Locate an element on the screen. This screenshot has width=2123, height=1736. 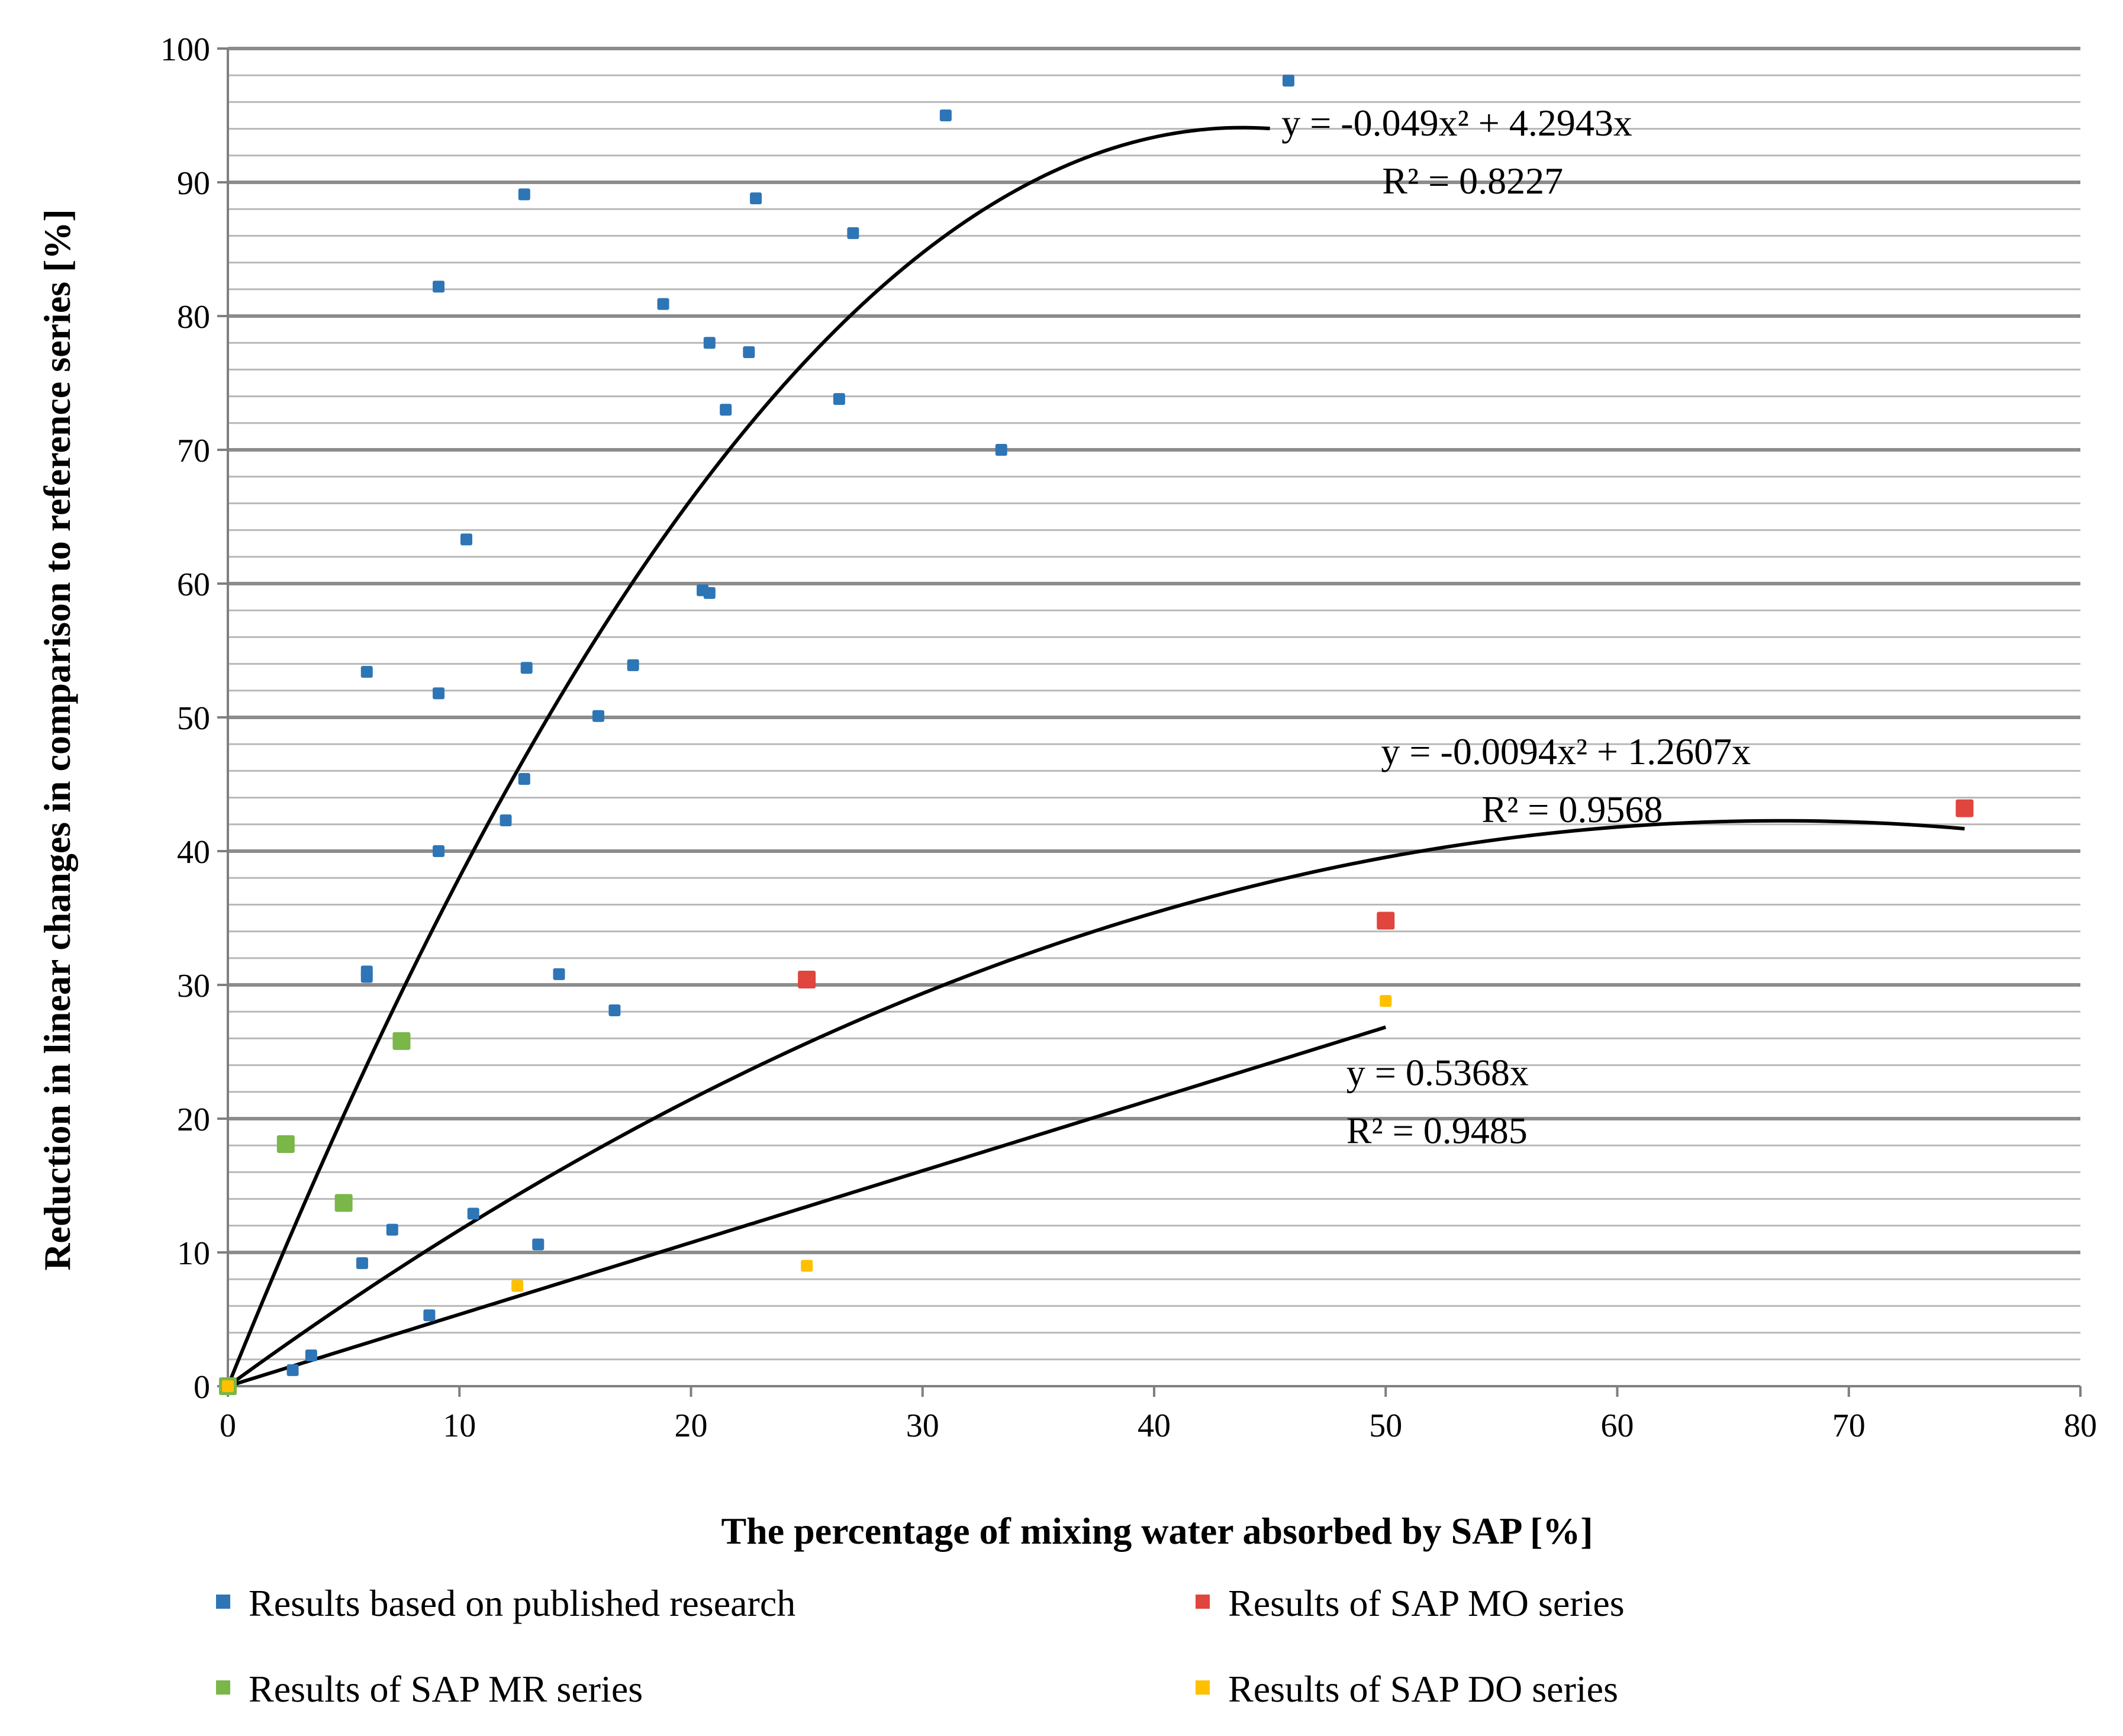
legend-item: Results of SAP DO series is located at coordinates (1407, 1689).